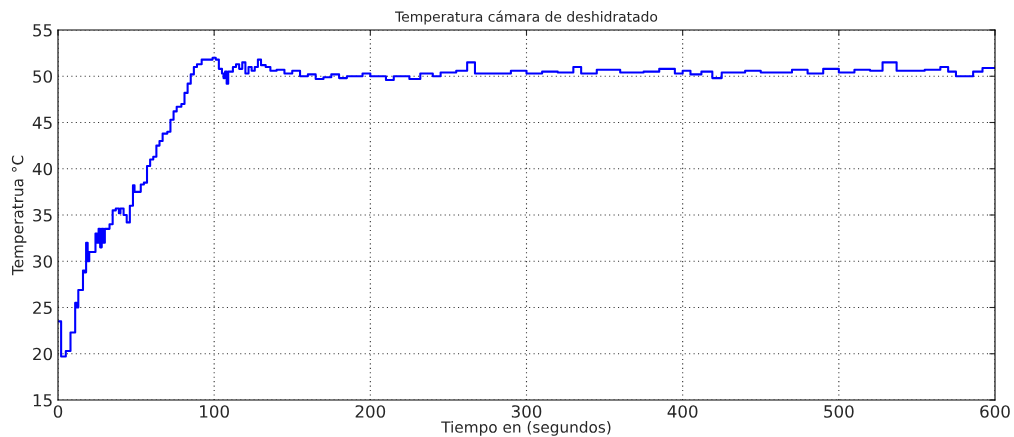 The height and width of the screenshot is (437, 1014). I want to click on x-tick-label: 600, so click(995, 411).